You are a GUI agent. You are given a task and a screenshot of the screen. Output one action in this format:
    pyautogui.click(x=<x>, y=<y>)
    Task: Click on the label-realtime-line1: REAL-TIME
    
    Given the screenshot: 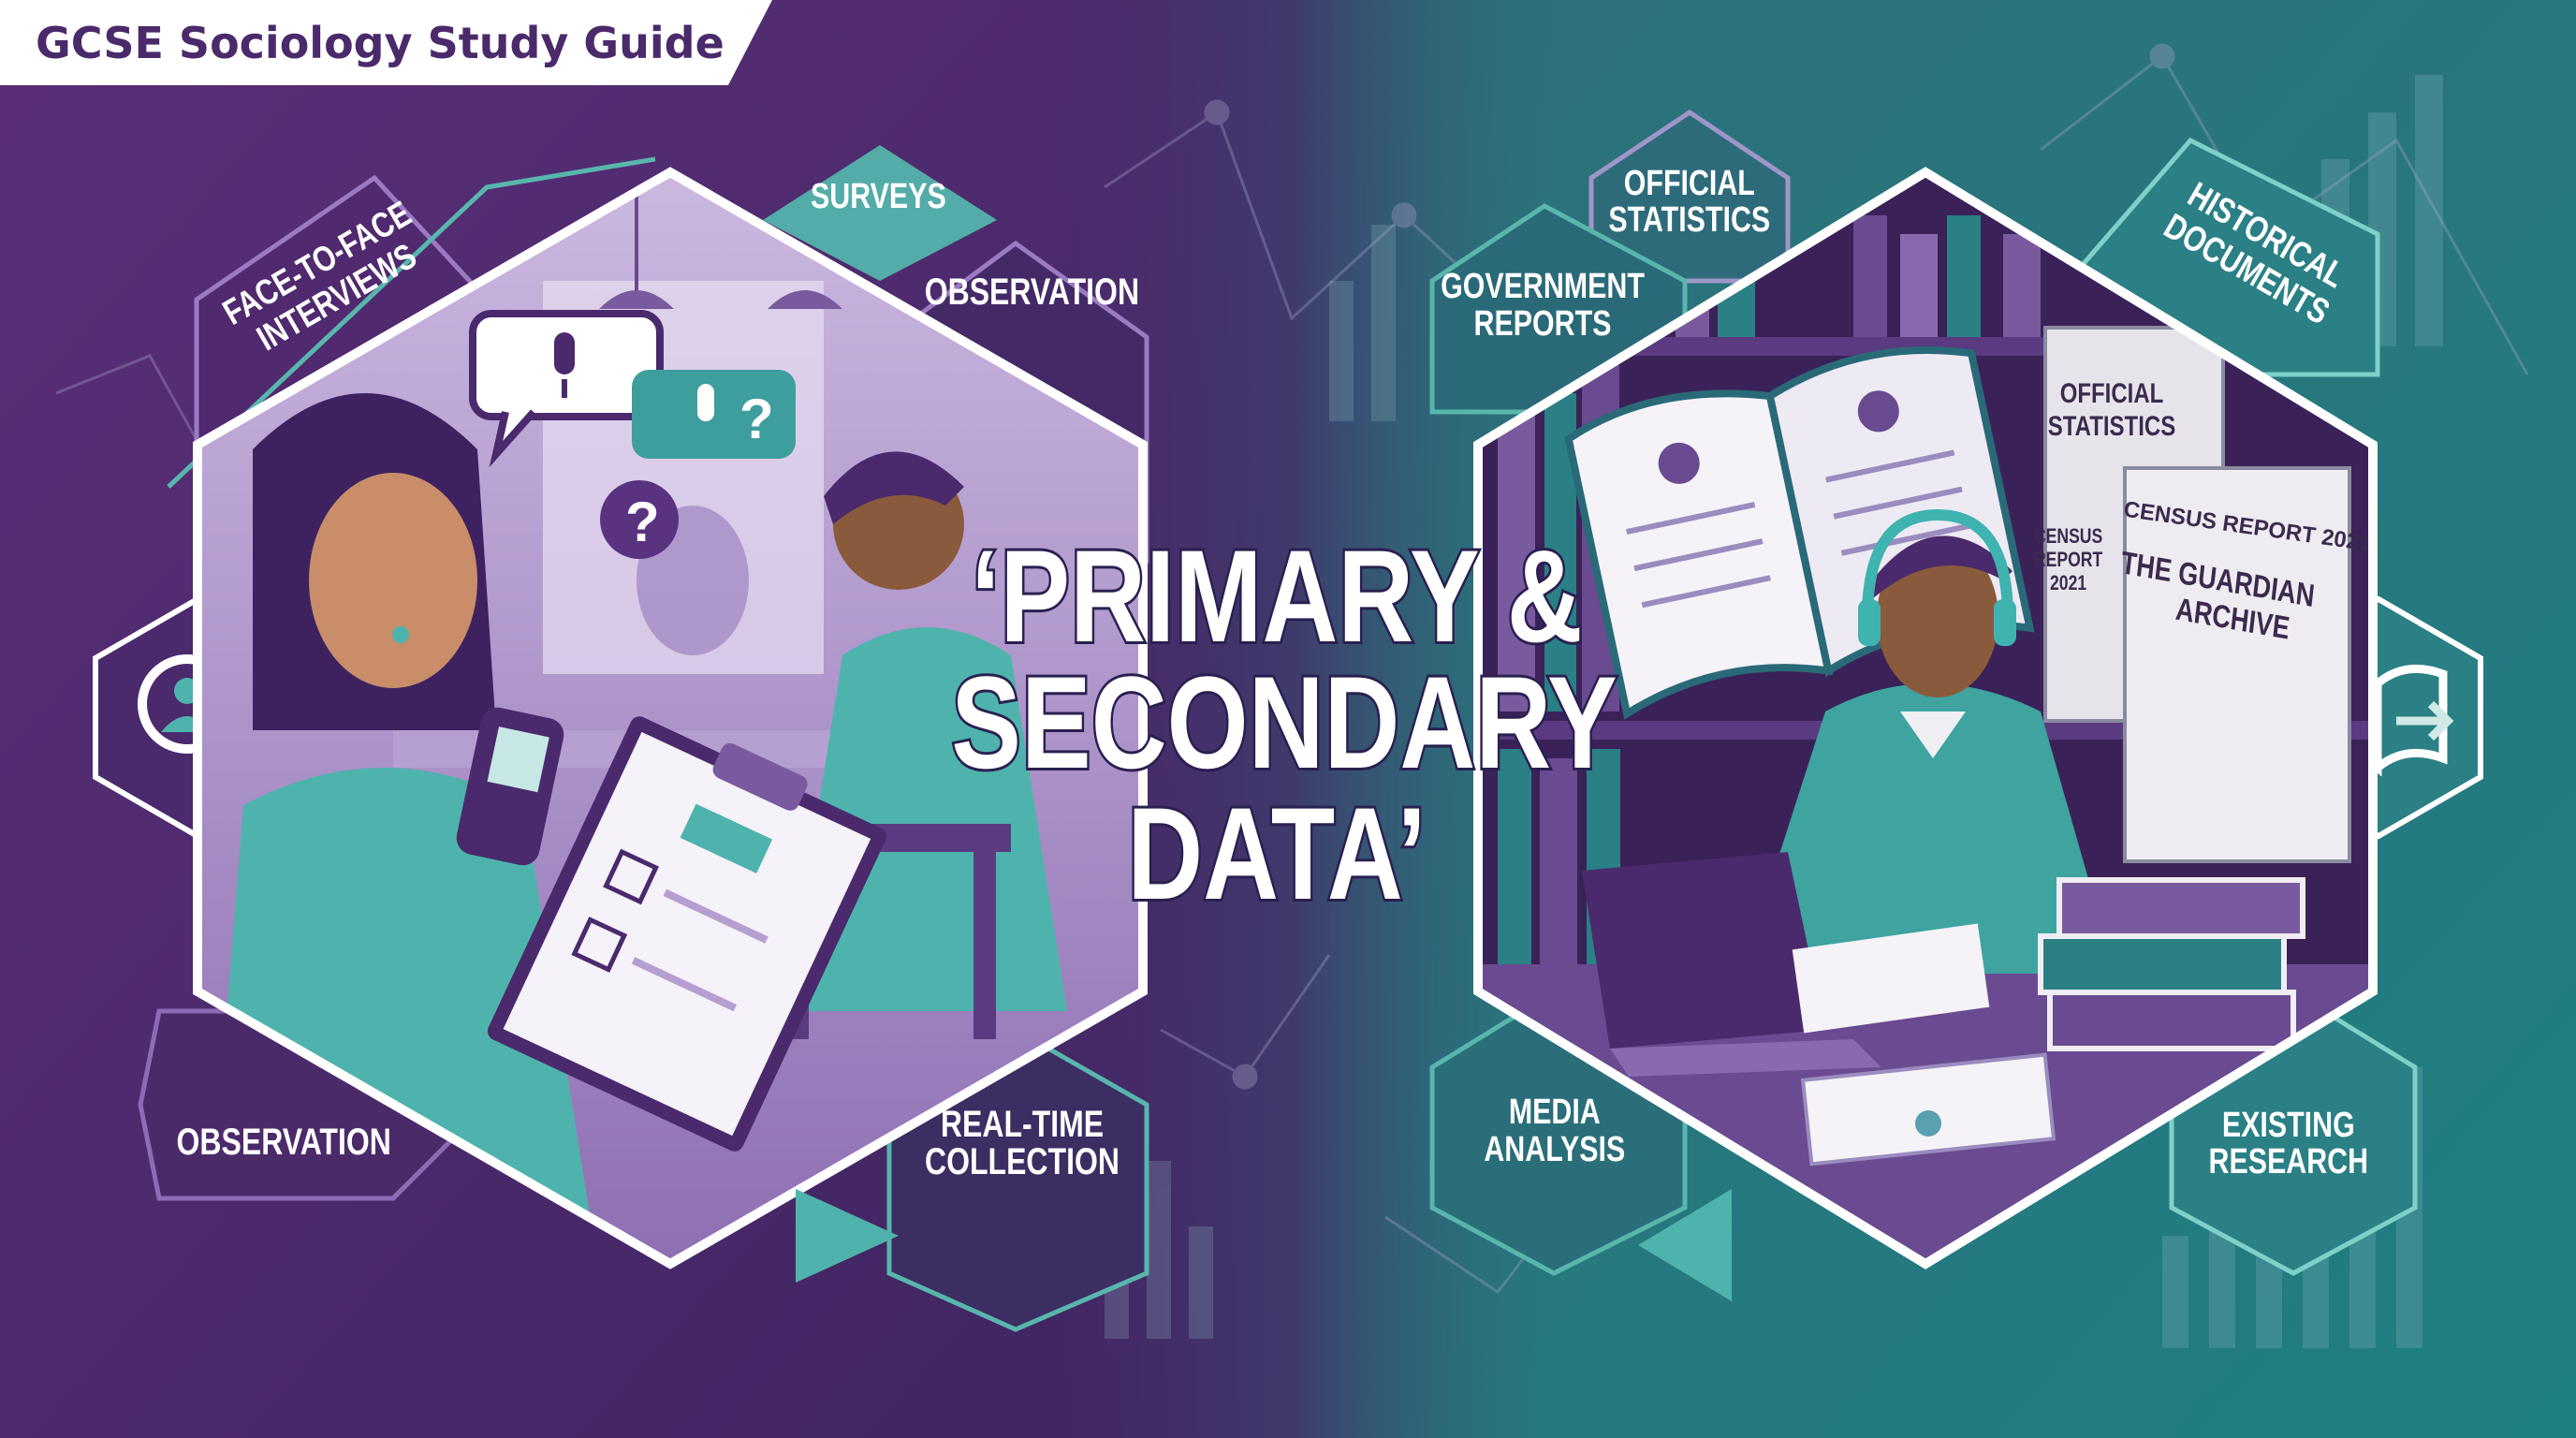 What is the action you would take?
    pyautogui.click(x=1023, y=1124)
    